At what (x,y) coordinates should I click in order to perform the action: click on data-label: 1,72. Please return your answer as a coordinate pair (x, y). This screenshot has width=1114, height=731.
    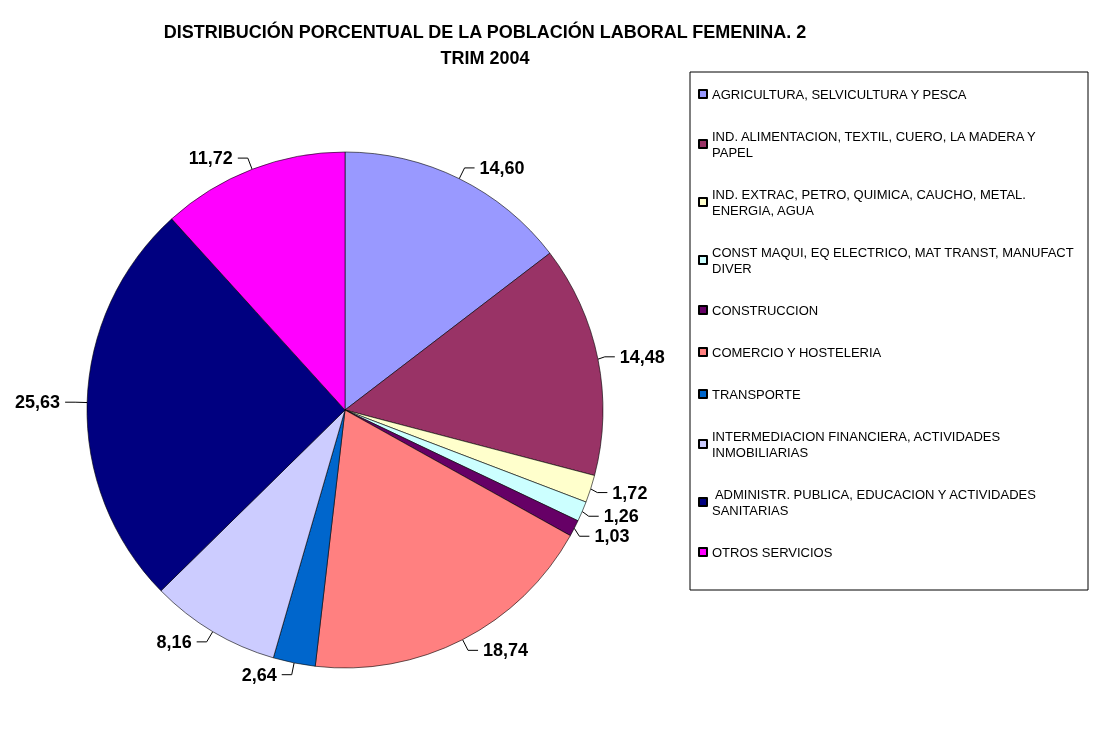
    Looking at the image, I should click on (630, 492).